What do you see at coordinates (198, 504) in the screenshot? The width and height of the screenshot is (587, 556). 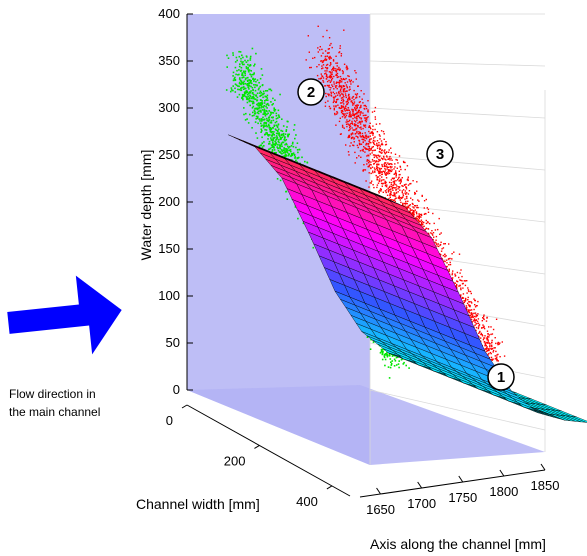 I see `y-axis-label: Channel width [mm]` at bounding box center [198, 504].